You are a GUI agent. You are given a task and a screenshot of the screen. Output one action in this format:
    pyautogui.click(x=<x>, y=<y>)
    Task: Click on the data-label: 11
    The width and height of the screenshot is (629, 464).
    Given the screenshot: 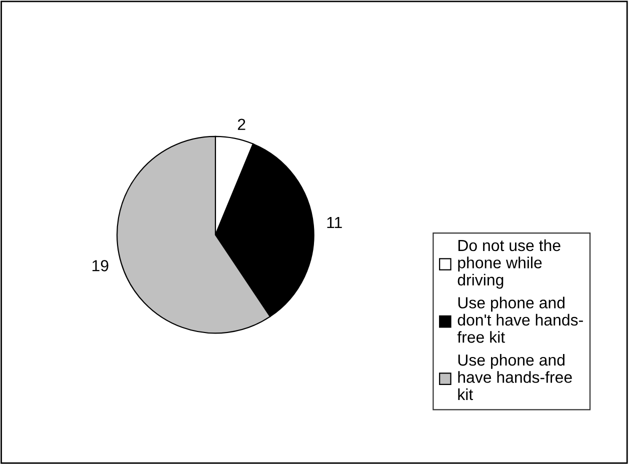 What is the action you would take?
    pyautogui.click(x=334, y=222)
    